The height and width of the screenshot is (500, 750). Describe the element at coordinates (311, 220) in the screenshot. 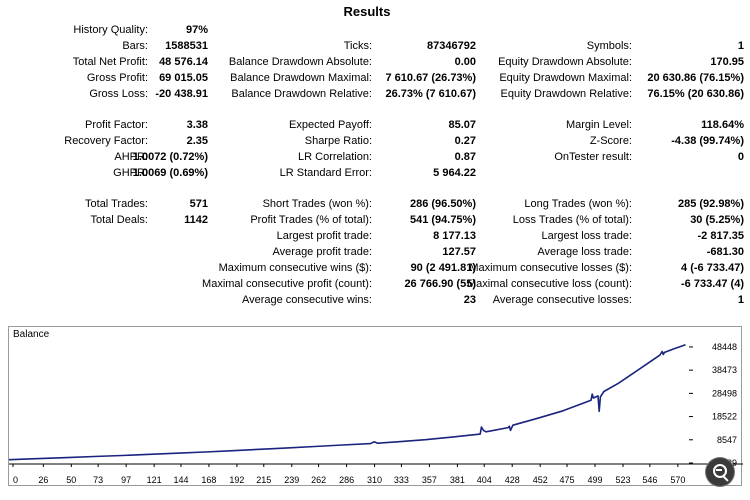

I see `stat-label: Profit Trades (% of total):` at that location.